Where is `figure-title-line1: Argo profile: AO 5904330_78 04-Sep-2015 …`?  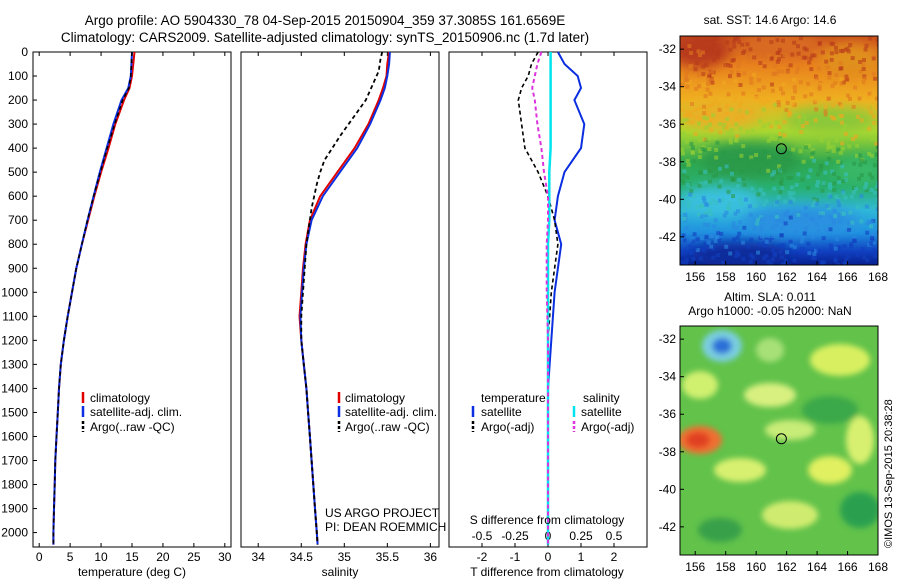 figure-title-line1: Argo profile: AO 5904330_78 04-Sep-2015 … is located at coordinates (325, 20).